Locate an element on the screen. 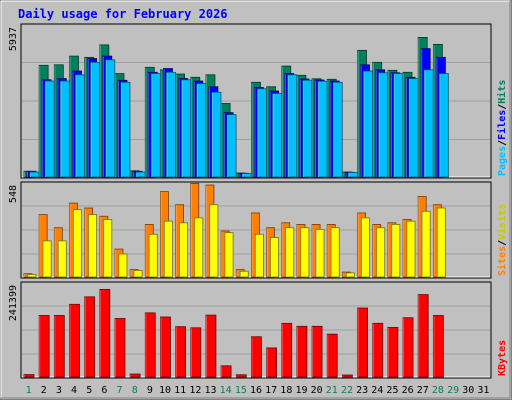 The image size is (512, 400). day-label-26: 26 is located at coordinates (408, 390).